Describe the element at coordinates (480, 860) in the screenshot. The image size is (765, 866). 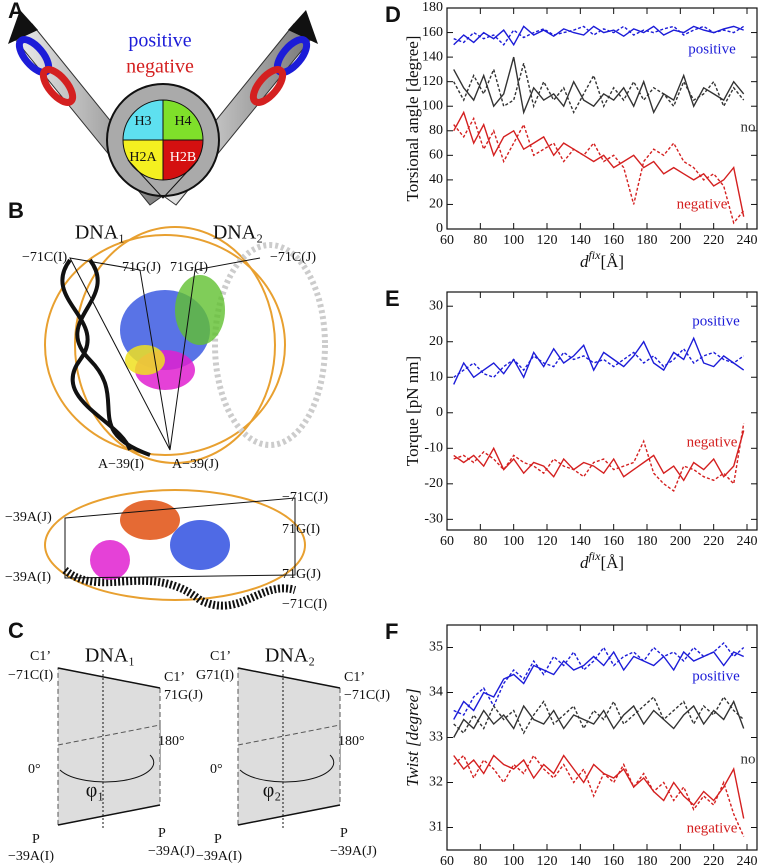
I see `x-tick-label: 80` at that location.